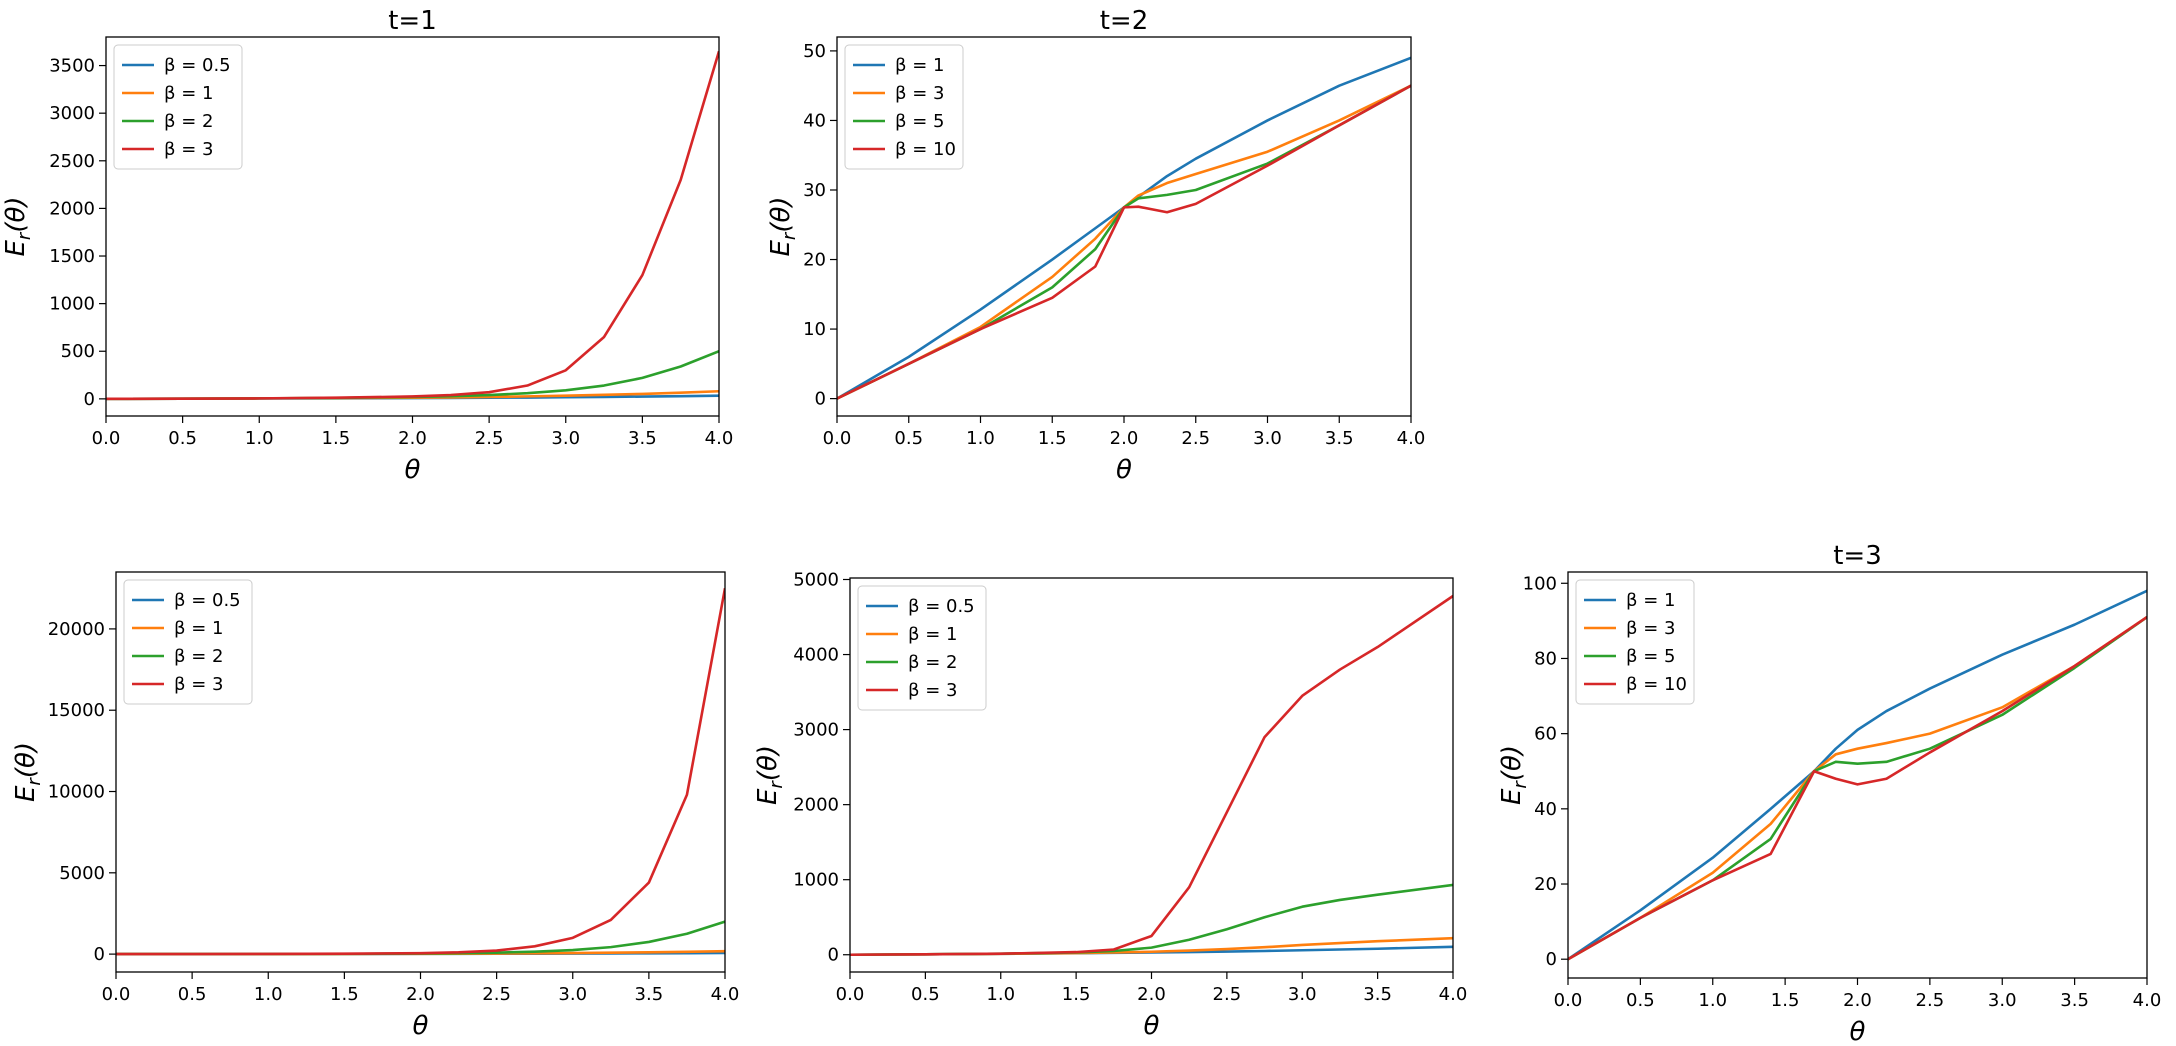 This screenshot has width=2176, height=1046. Describe the element at coordinates (814, 190) in the screenshot. I see `y-tick-label: 30` at that location.